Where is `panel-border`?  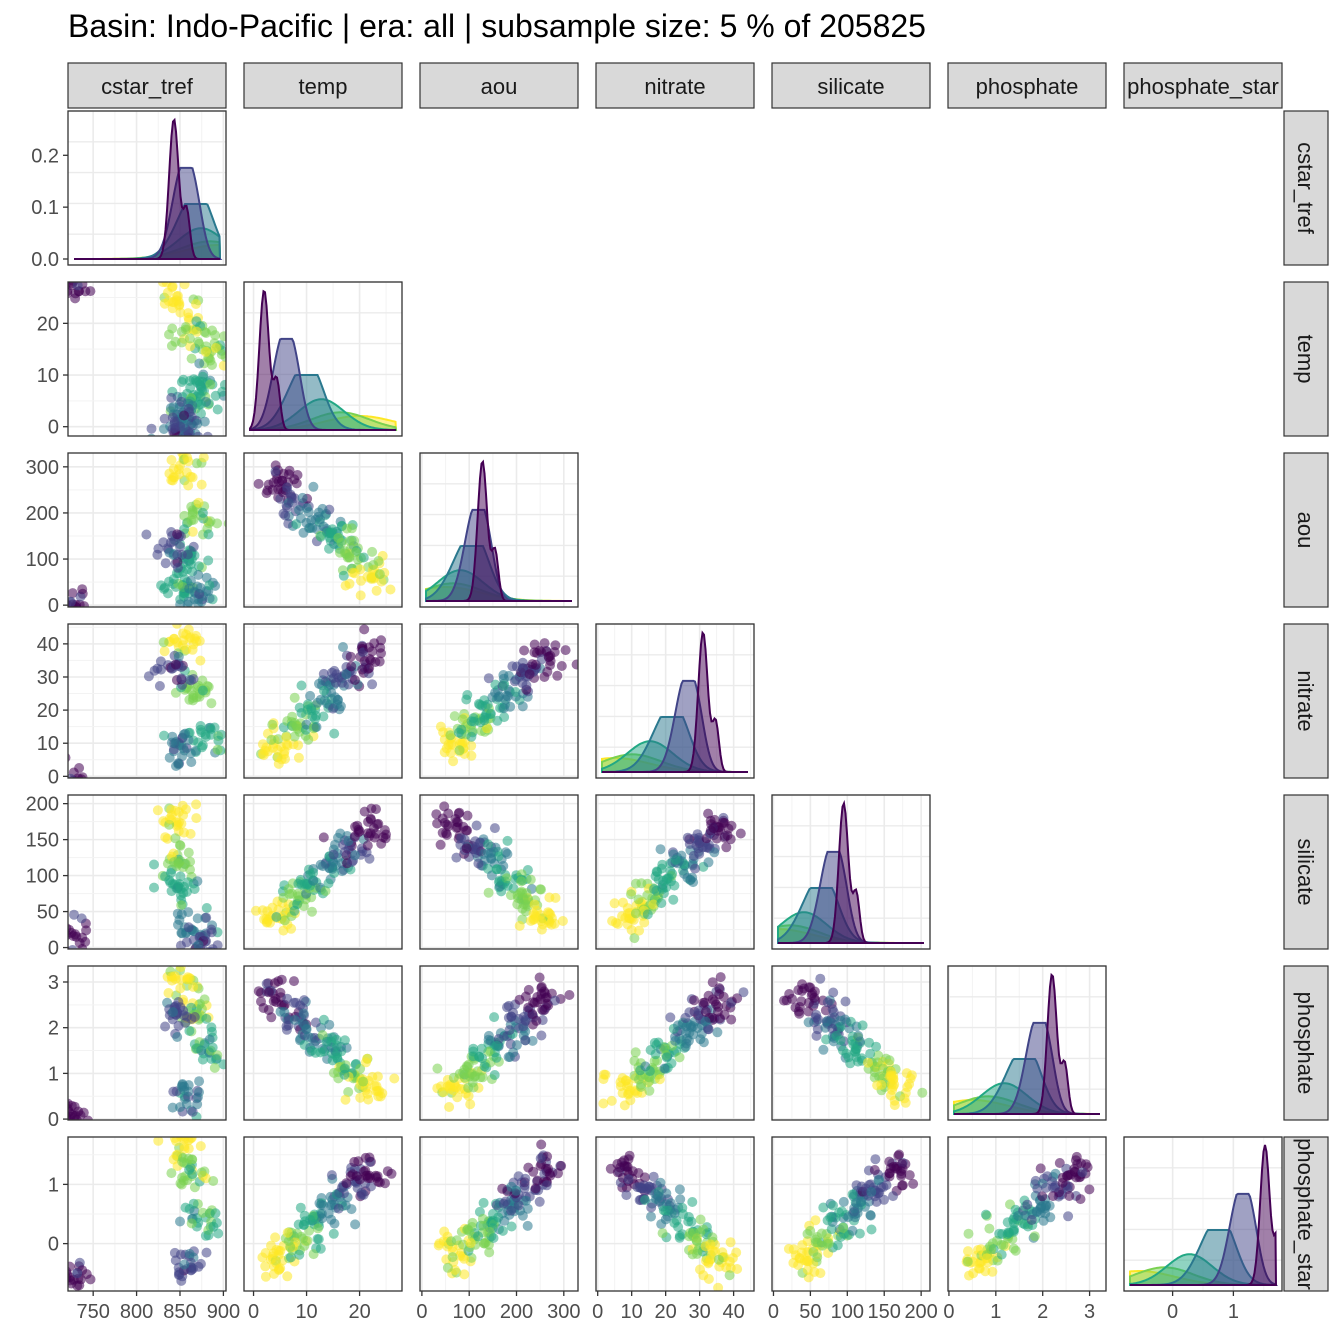
panel-border is located at coordinates (323, 530).